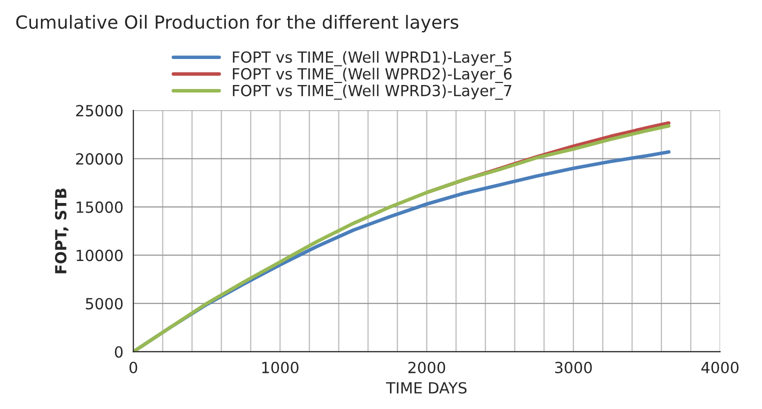 The width and height of the screenshot is (762, 409). Describe the element at coordinates (372, 75) in the screenshot. I see `legend-label: FOPT vs TIME_(Well WPRD2)-Layer_6` at that location.